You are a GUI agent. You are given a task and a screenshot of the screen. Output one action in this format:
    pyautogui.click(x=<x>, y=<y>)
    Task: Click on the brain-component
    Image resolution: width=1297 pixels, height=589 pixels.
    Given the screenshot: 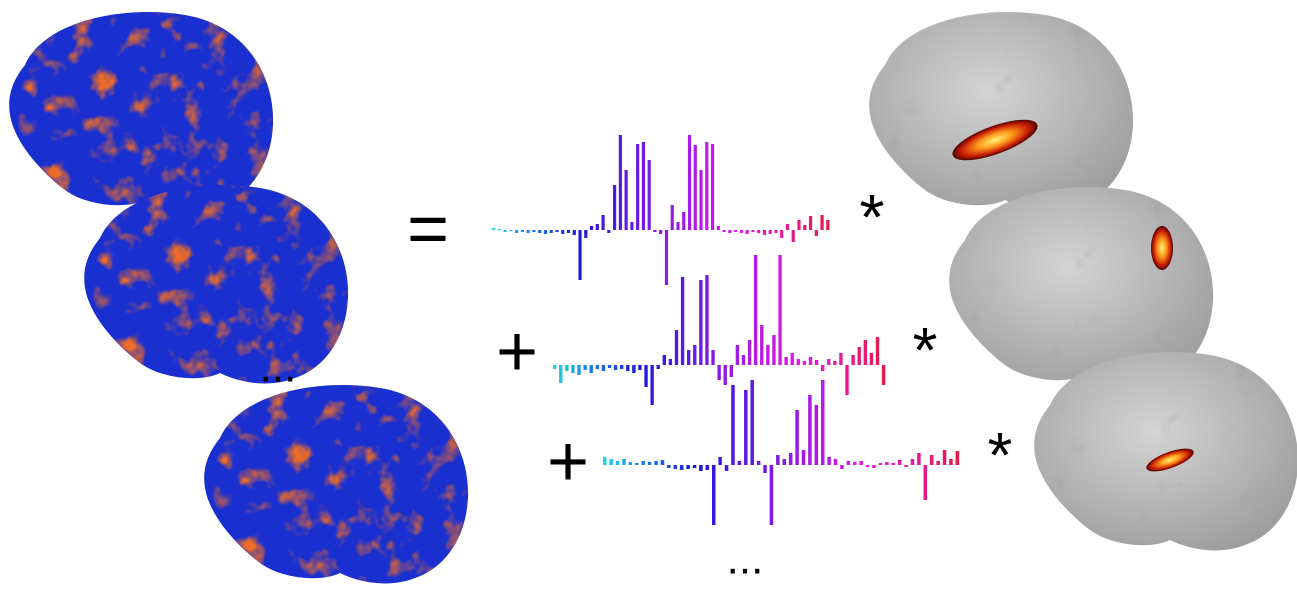 What is the action you would take?
    pyautogui.click(x=1165, y=451)
    